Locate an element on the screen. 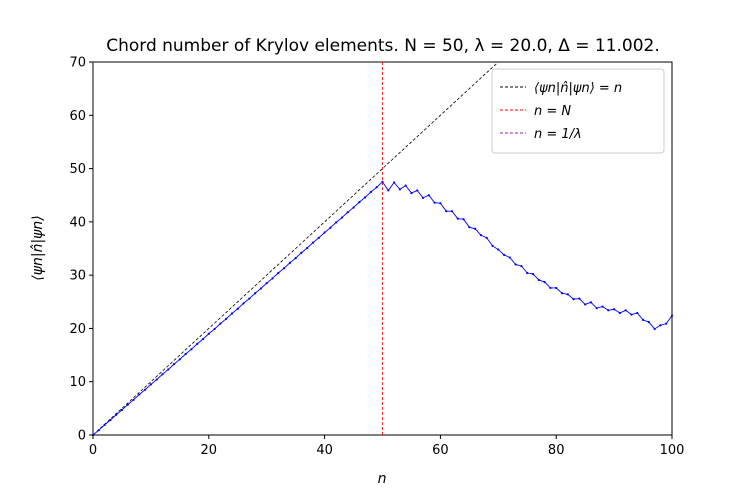 Image resolution: width=747 pixels, height=498 pixels. y-tick-label: 70 is located at coordinates (77, 63).